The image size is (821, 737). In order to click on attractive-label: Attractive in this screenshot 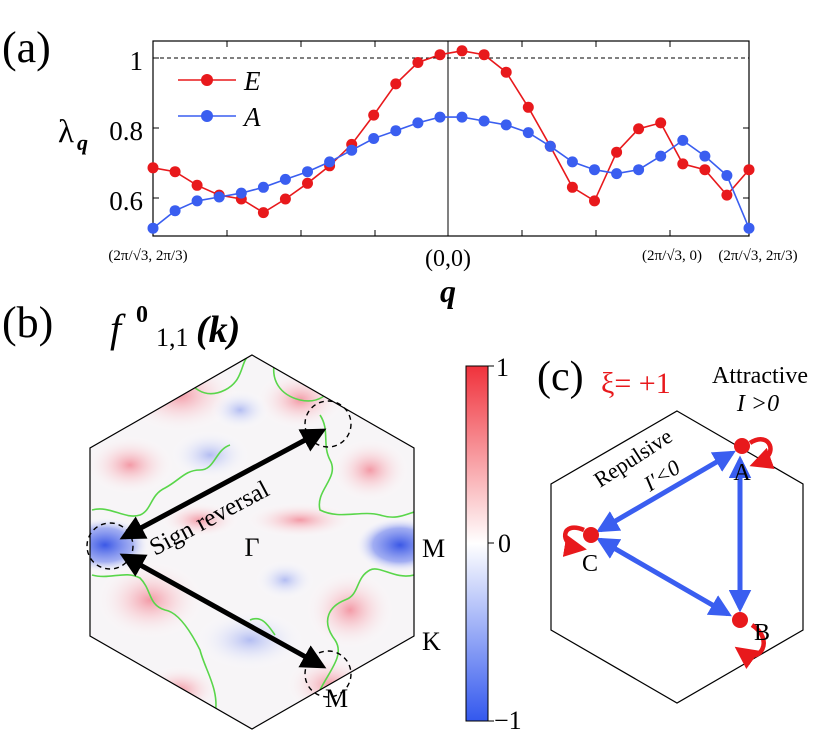, I will do `click(760, 376)`.